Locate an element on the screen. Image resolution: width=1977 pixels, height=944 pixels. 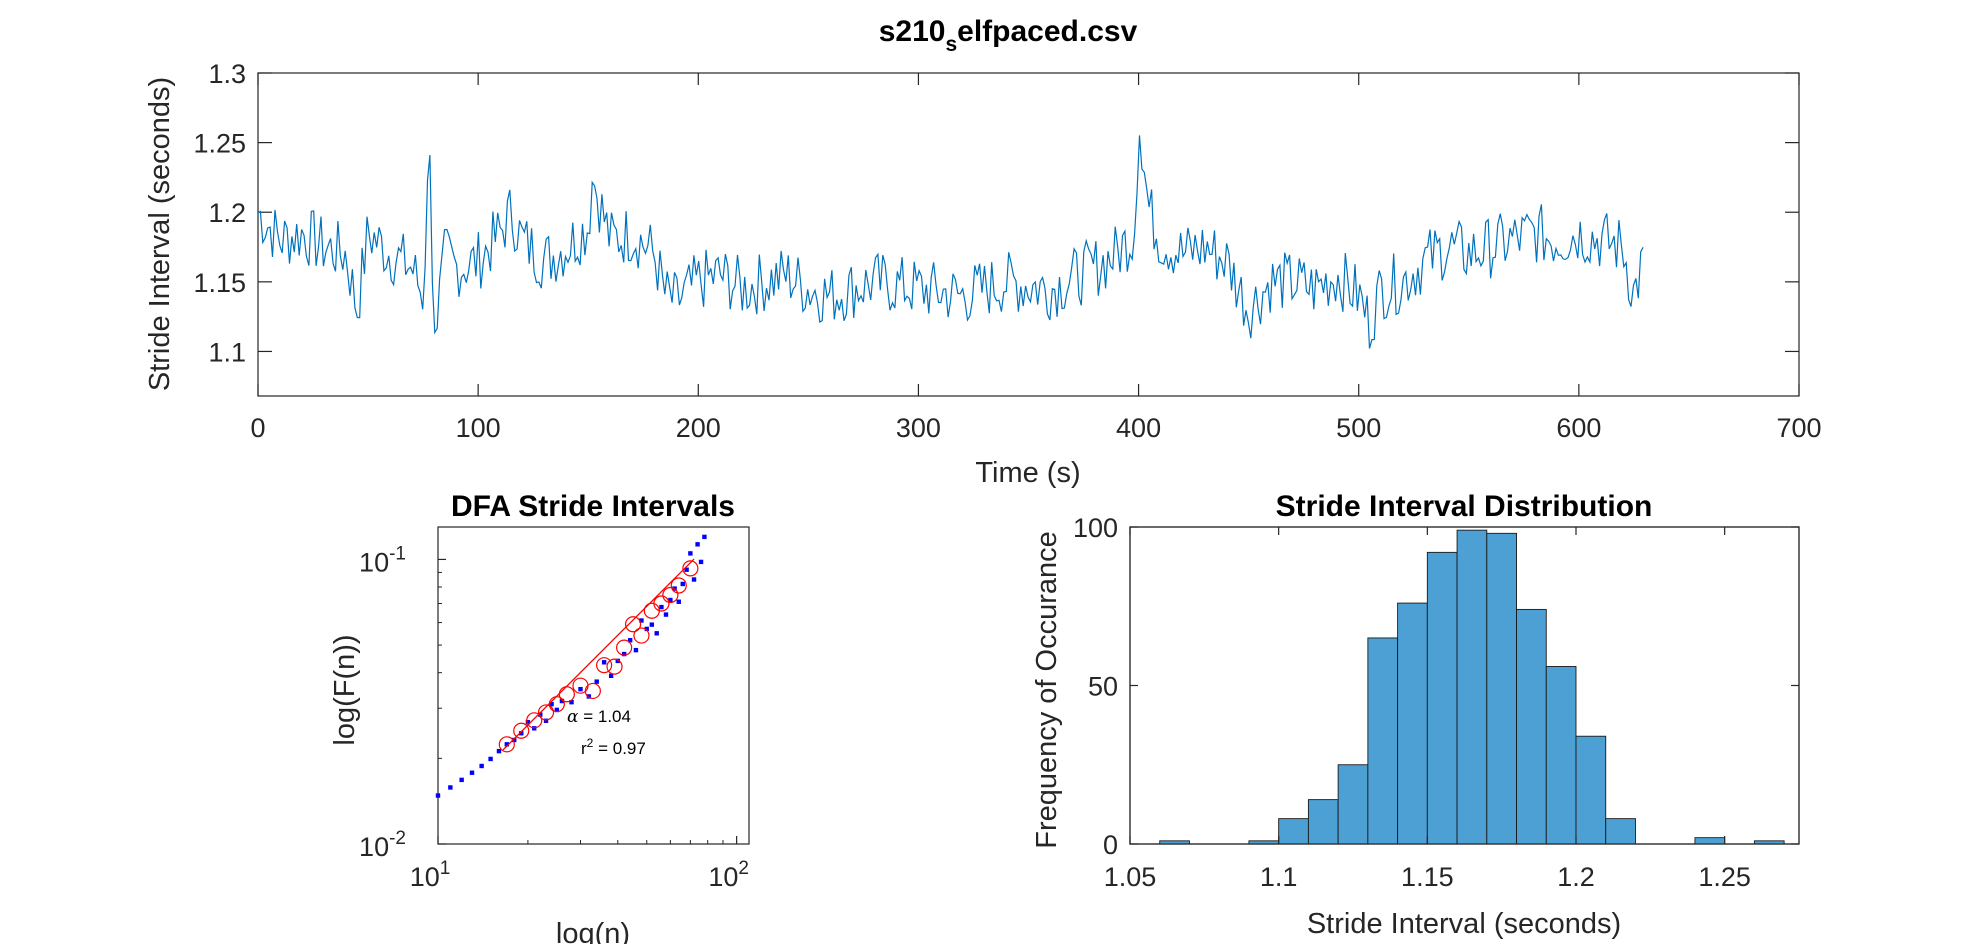
histogram-bars is located at coordinates (1472, 687).